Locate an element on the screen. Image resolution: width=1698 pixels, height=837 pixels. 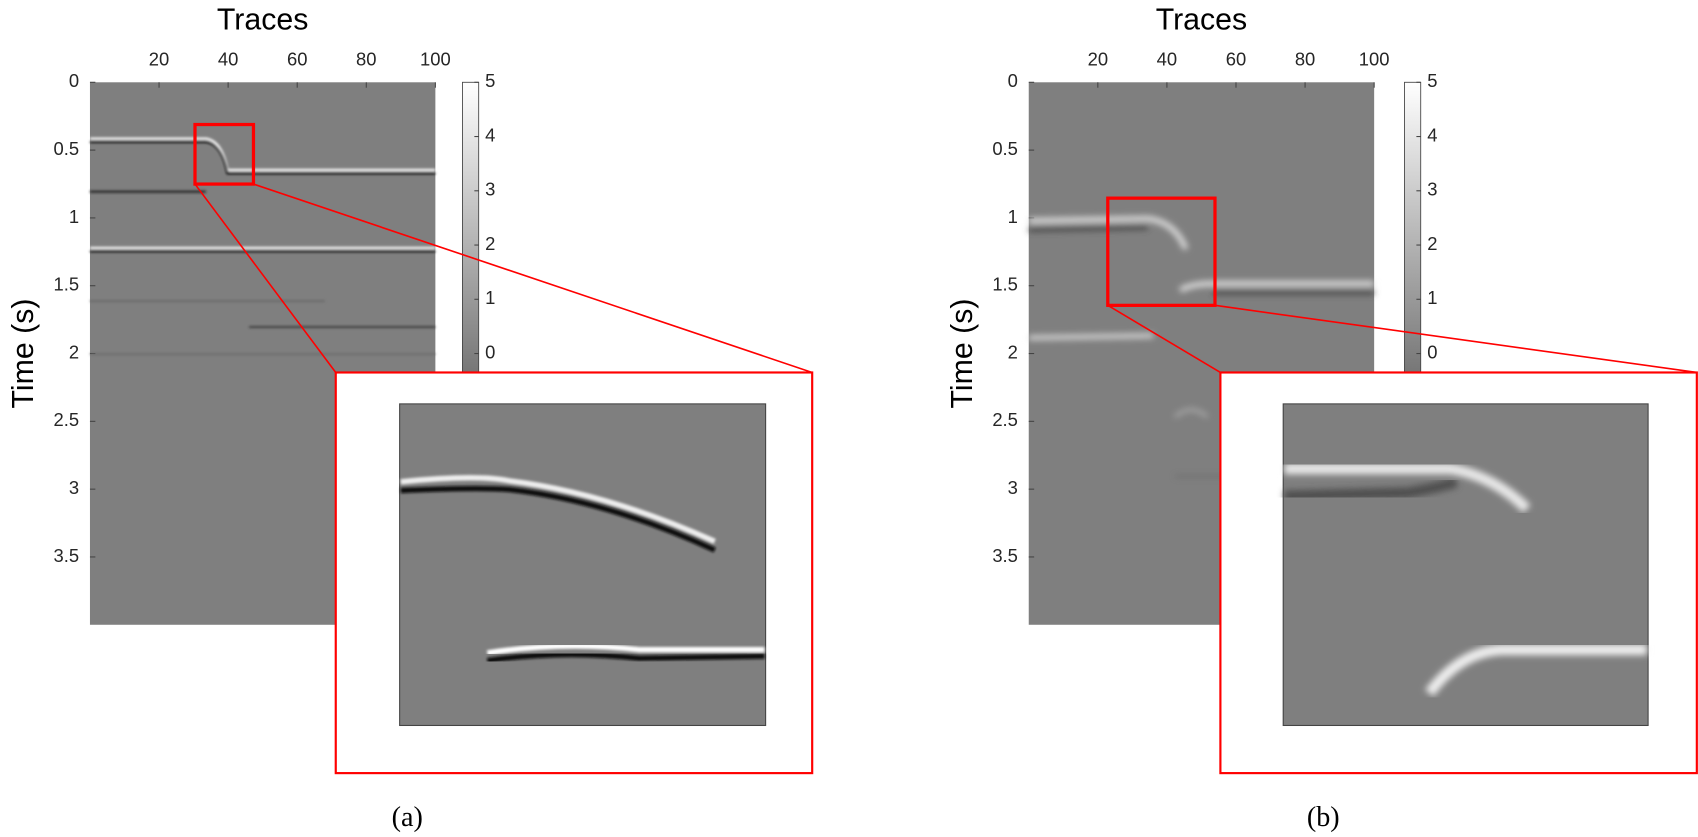
inset-b is located at coordinates (1458, 573).